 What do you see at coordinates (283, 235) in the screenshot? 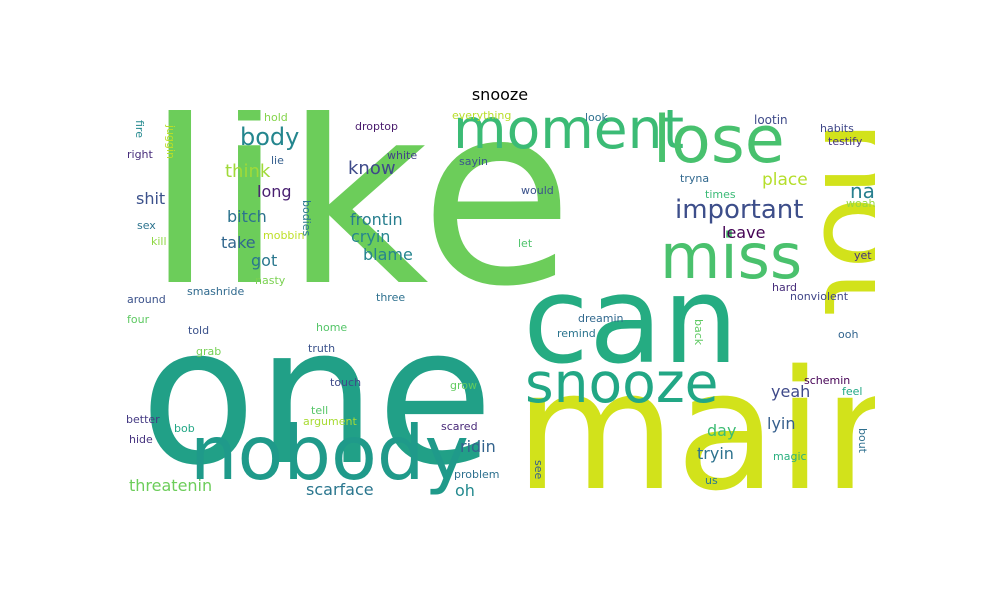
I see `word-mobbin: mobbin` at bounding box center [283, 235].